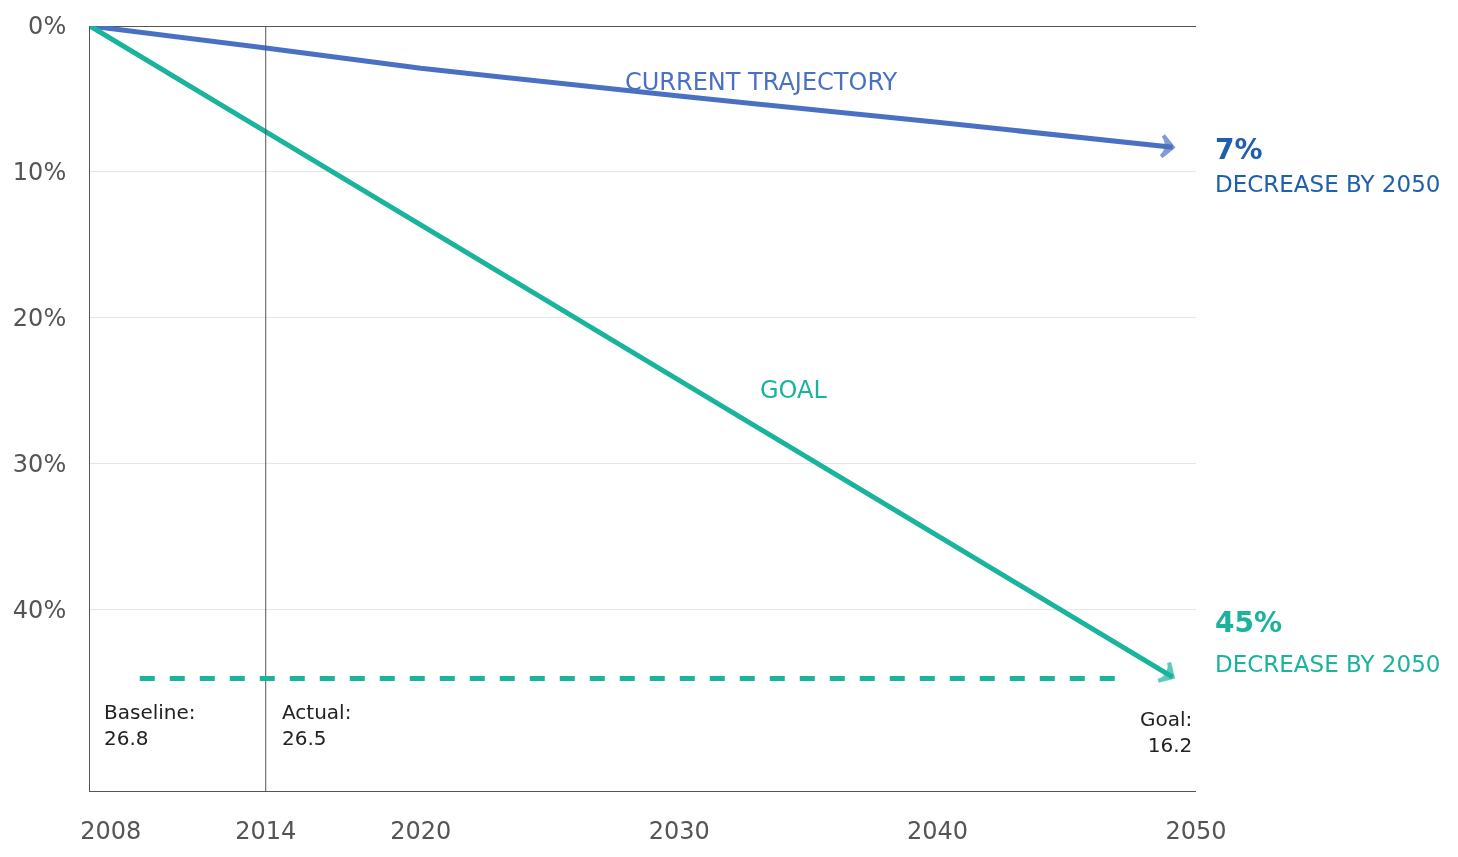 This screenshot has height=857, width=1458. What do you see at coordinates (39, 464) in the screenshot?
I see `y-tick-label: 30%` at bounding box center [39, 464].